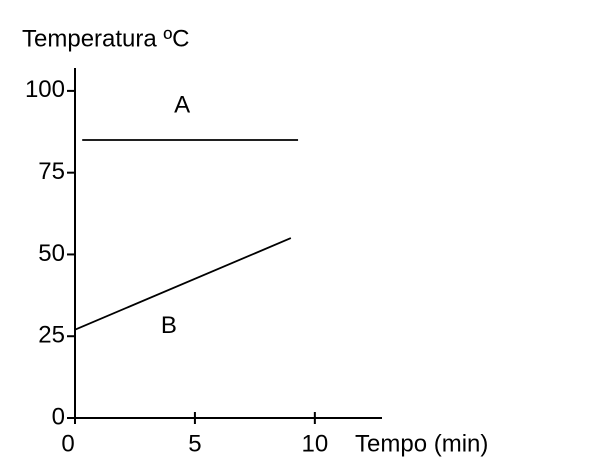 Image resolution: width=590 pixels, height=470 pixels. Describe the element at coordinates (314, 443) in the screenshot. I see `x-tick-label: 10` at that location.